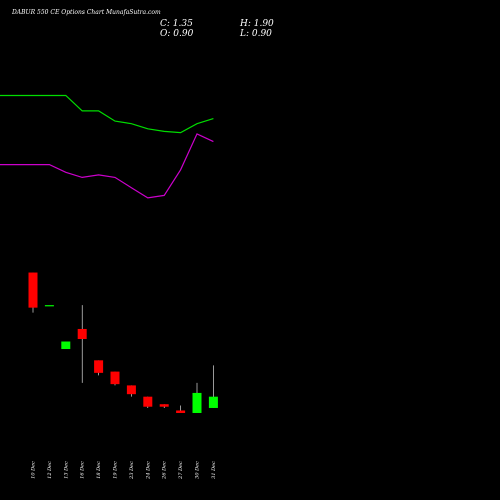 This screenshot has height=500, width=500. What do you see at coordinates (34, 470) in the screenshot?
I see `x-tick-label: 10 Dec` at bounding box center [34, 470].